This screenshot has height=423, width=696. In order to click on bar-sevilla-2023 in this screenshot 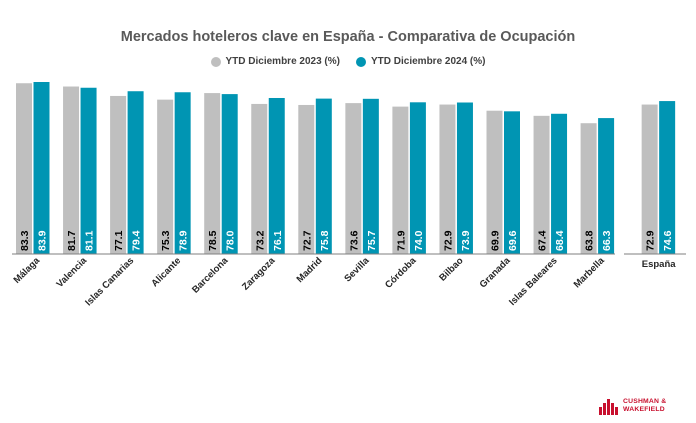, I will do `click(353, 179)`.